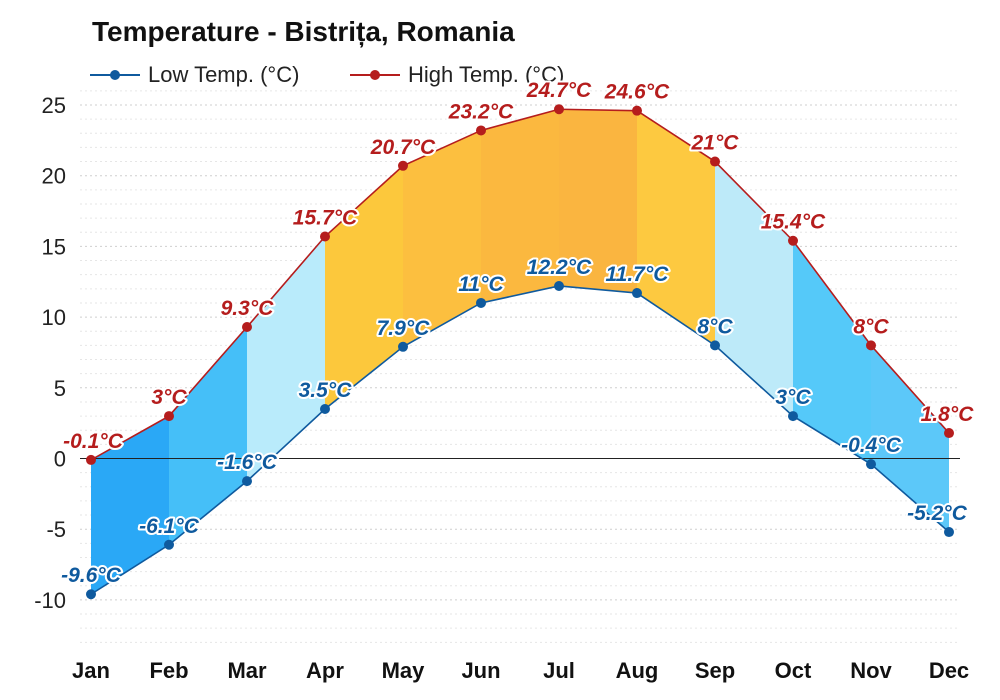 This screenshot has width=1000, height=700. I want to click on high-temp-label: 24.7°C, so click(559, 90).